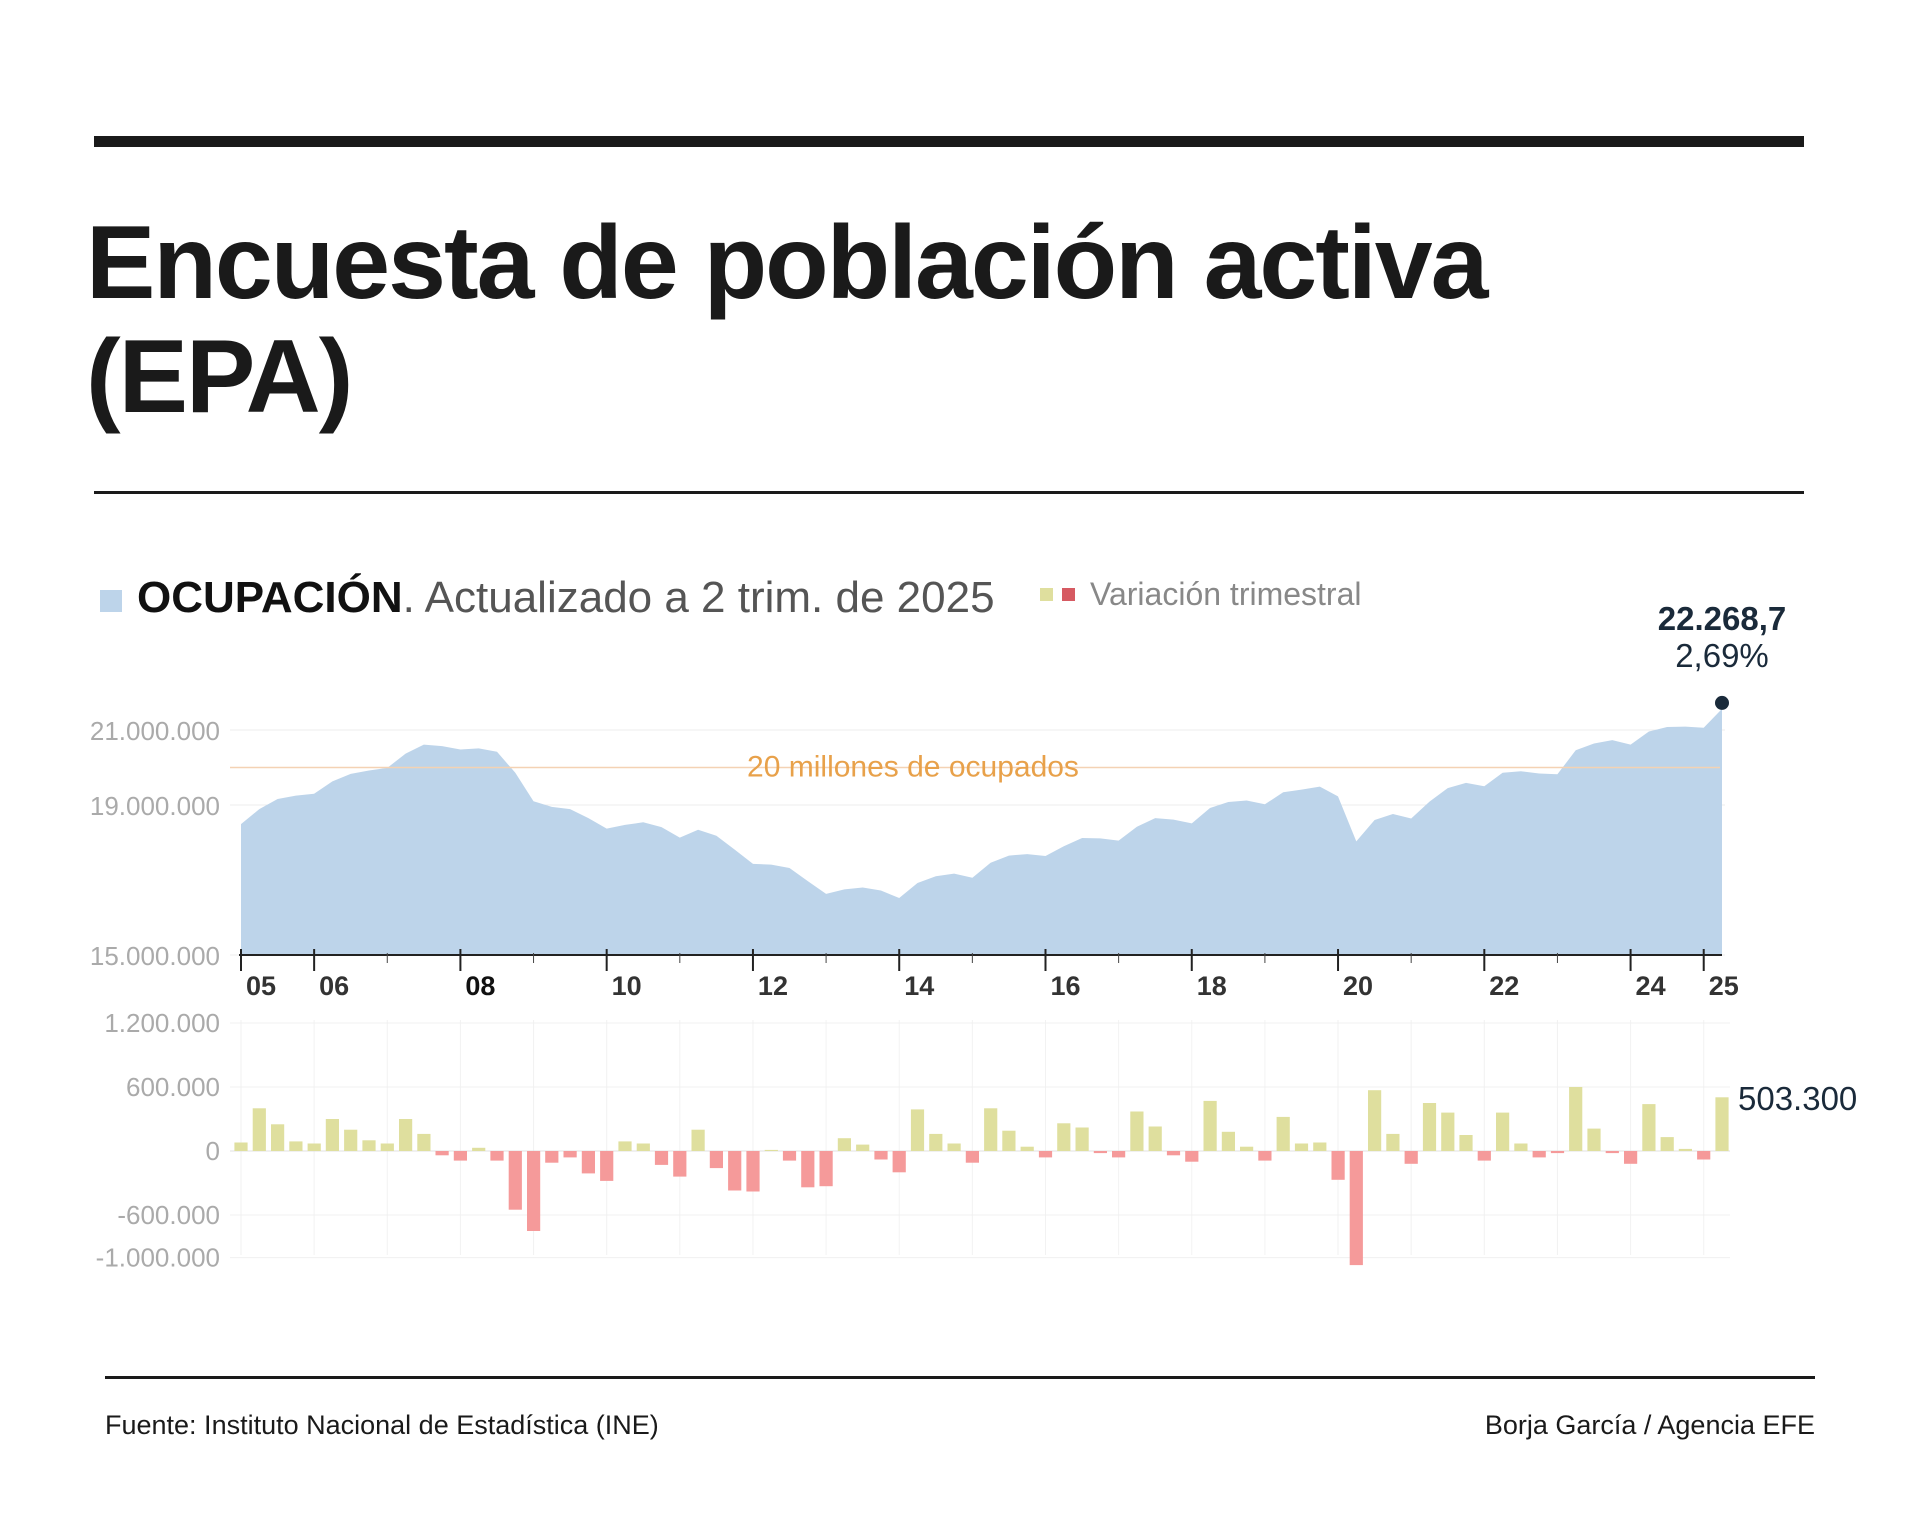 The height and width of the screenshot is (1516, 1920). I want to click on area-y-tick-label: 19.000.000, so click(155, 806).